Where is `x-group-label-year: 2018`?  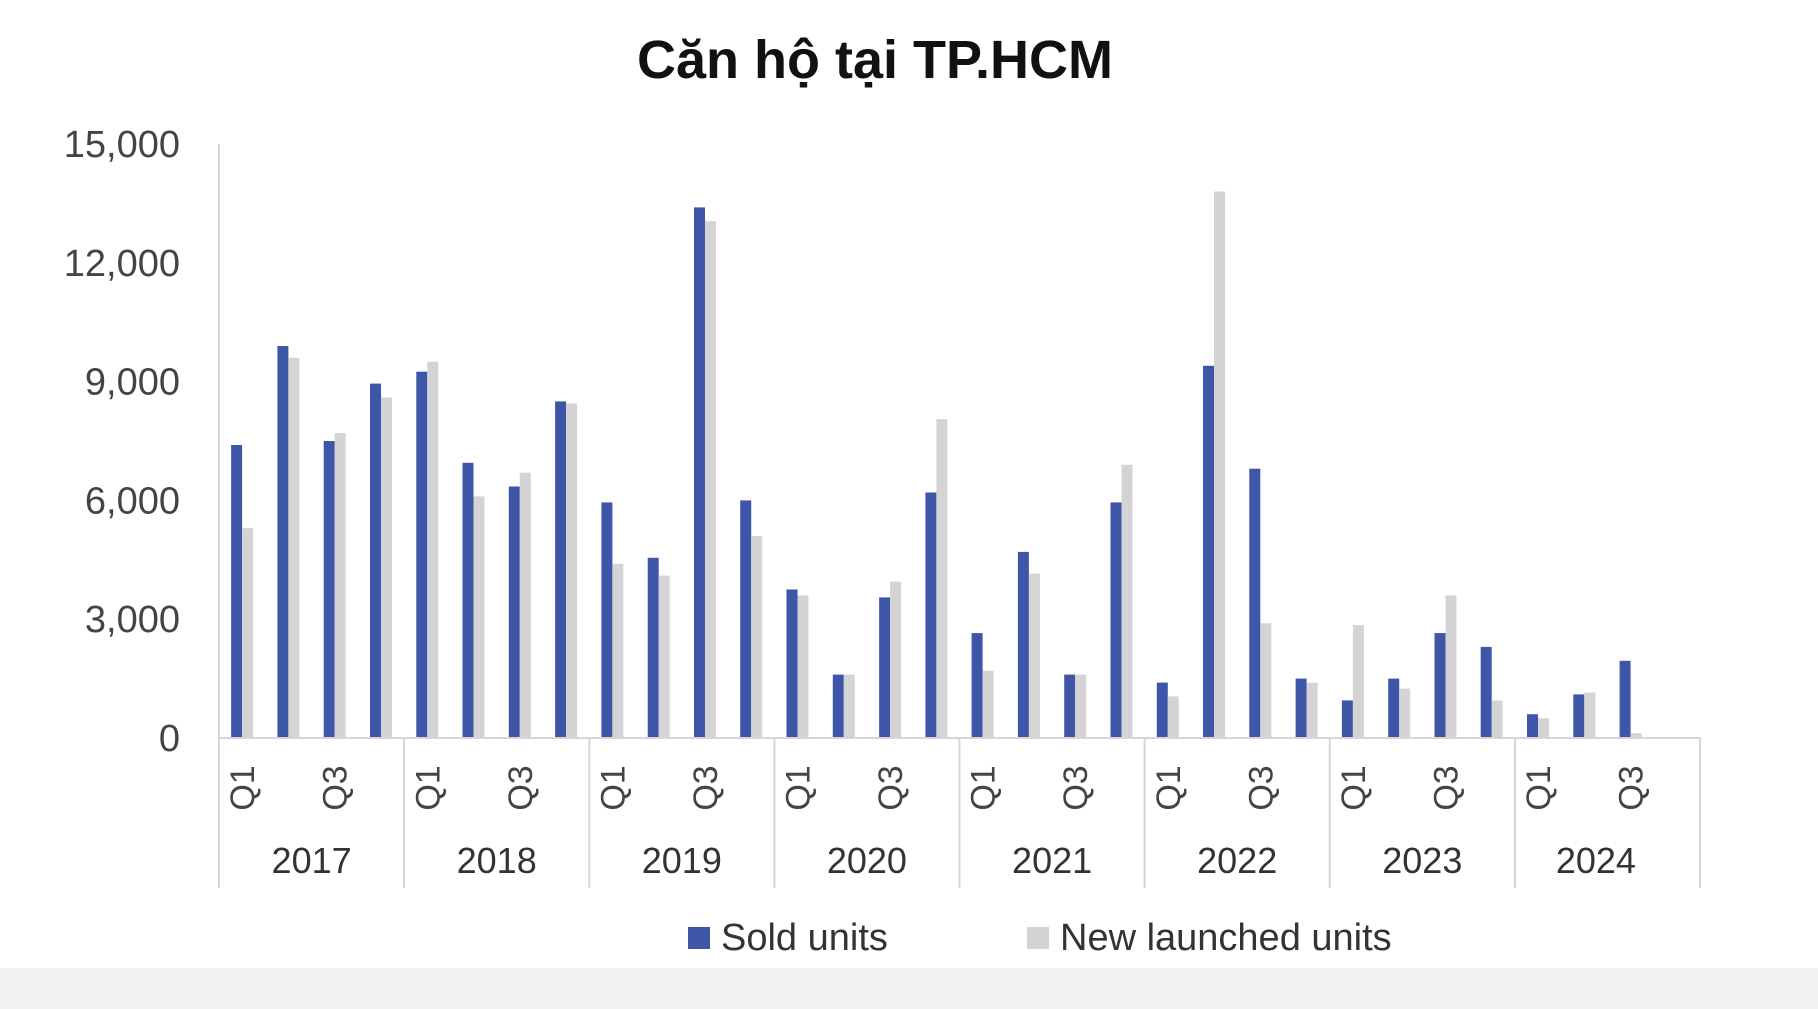
x-group-label-year: 2018 is located at coordinates (497, 860).